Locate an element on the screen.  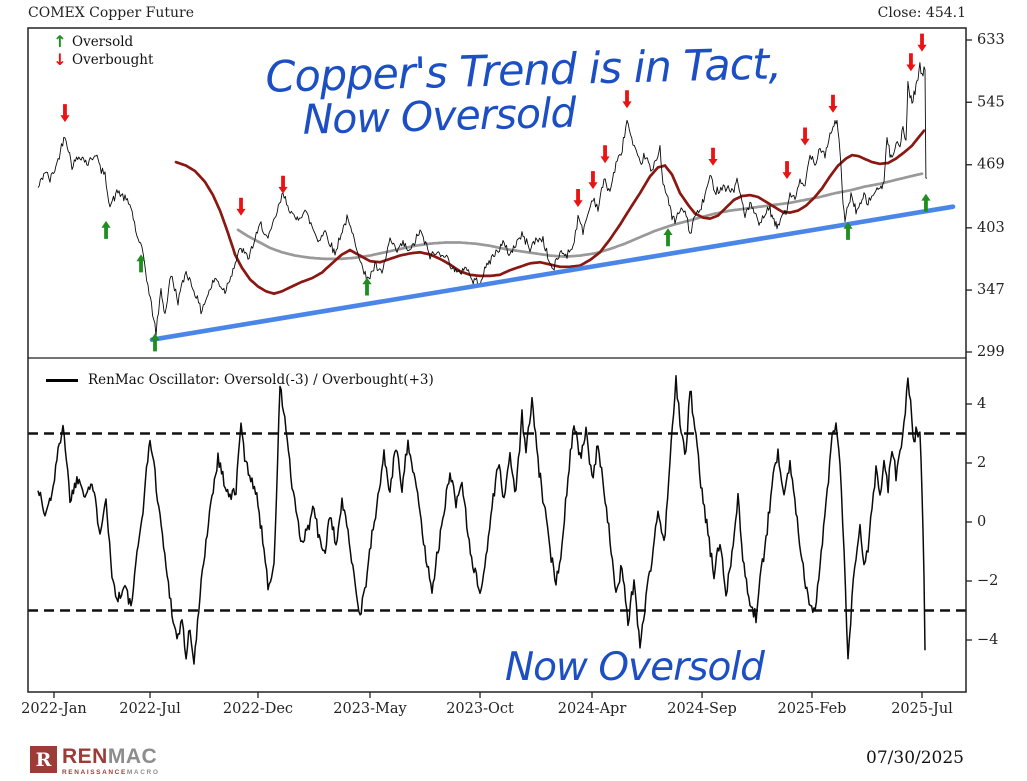
date-axis-tick-label: 2024-Sep is located at coordinates (702, 709).